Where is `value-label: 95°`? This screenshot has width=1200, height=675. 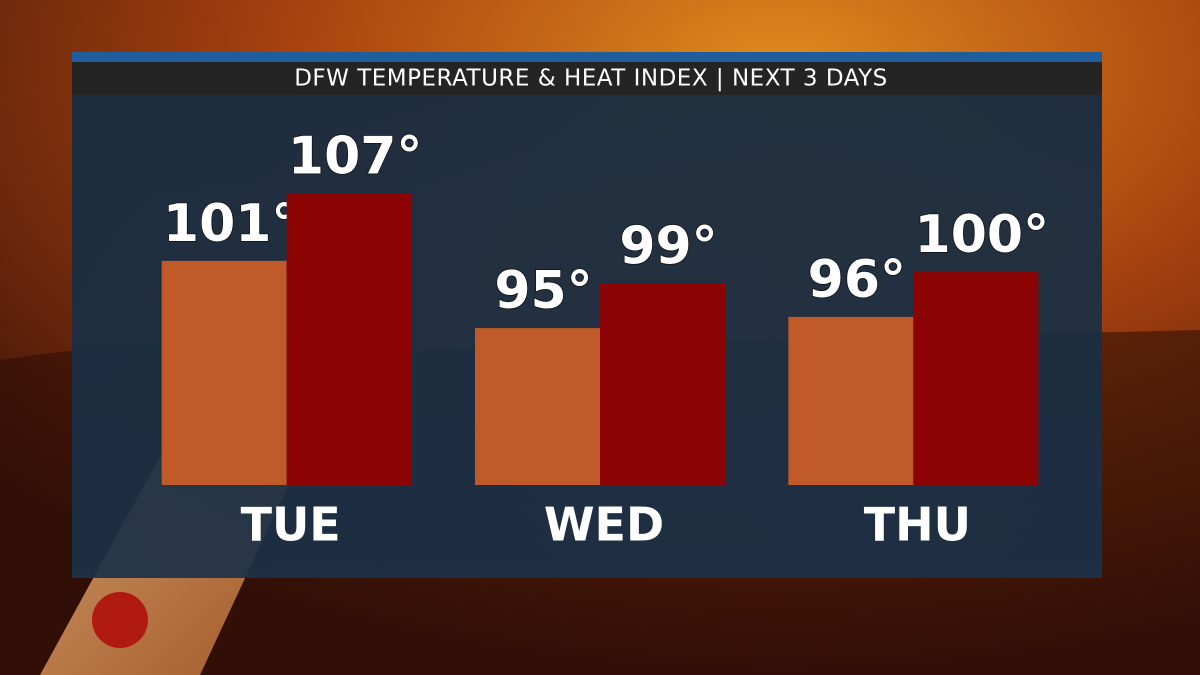 value-label: 95° is located at coordinates (543, 291).